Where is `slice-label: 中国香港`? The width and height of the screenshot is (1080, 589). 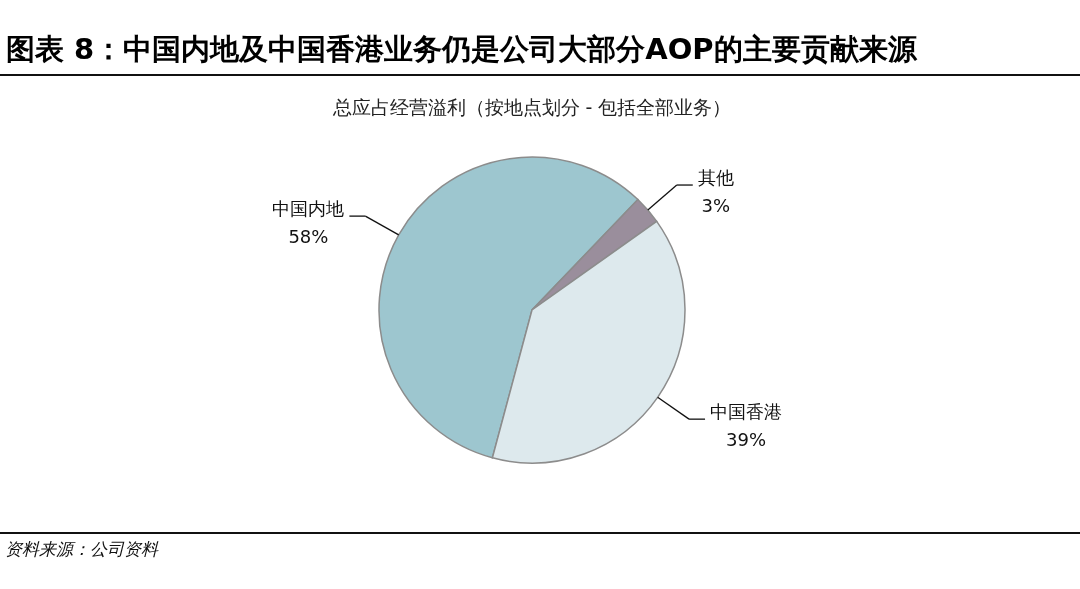 slice-label: 中国香港 is located at coordinates (746, 412).